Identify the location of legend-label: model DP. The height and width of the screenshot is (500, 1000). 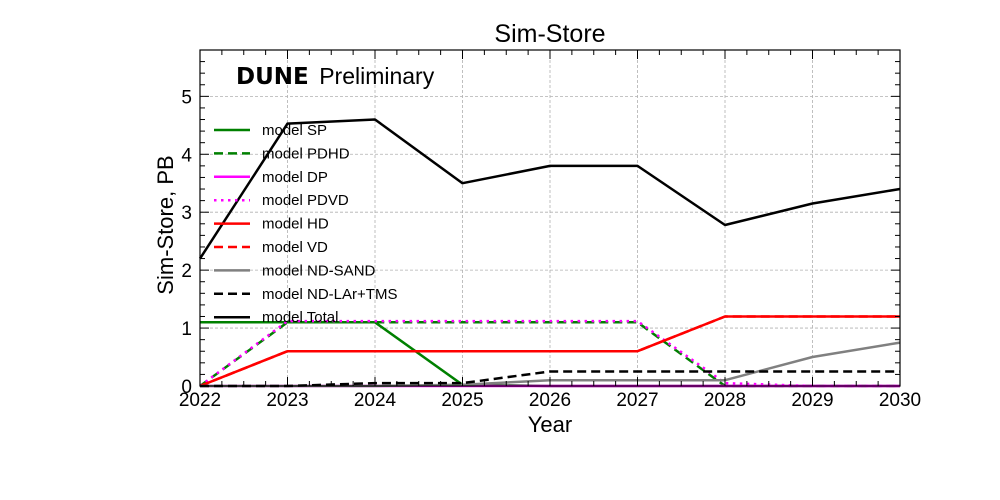
(295, 177).